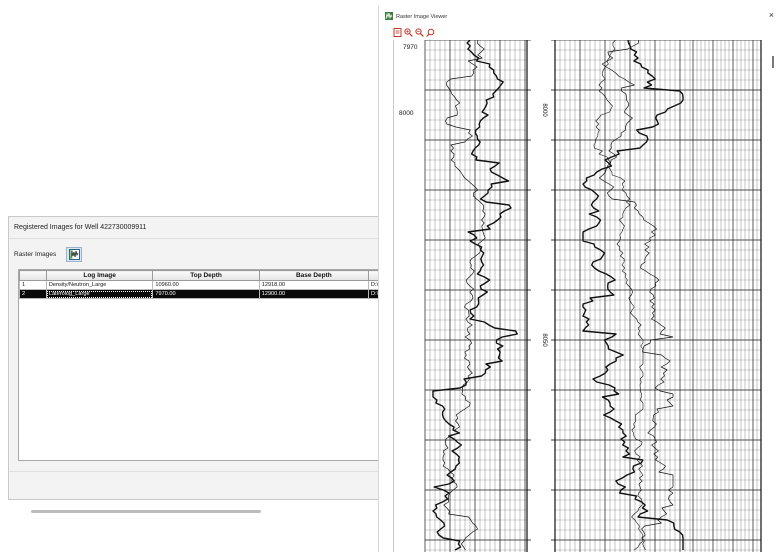 This screenshot has width=780, height=552. Describe the element at coordinates (99, 275) in the screenshot. I see `column-header-log-image: Log Image` at that location.